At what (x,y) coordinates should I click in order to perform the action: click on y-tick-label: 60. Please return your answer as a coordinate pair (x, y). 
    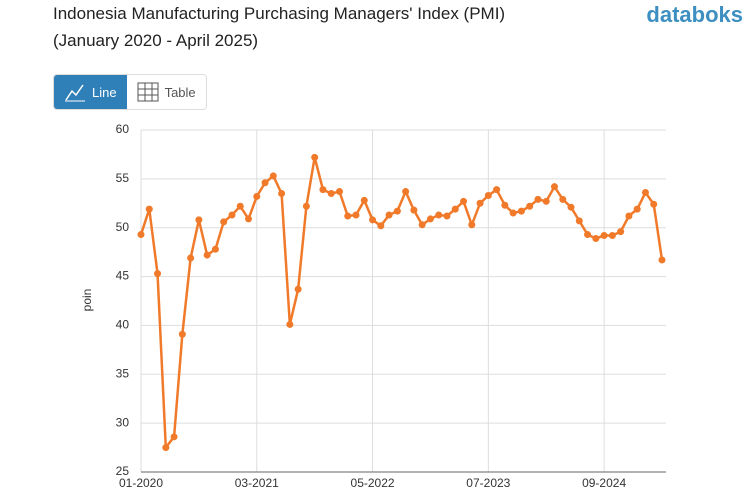
    Looking at the image, I should click on (123, 129).